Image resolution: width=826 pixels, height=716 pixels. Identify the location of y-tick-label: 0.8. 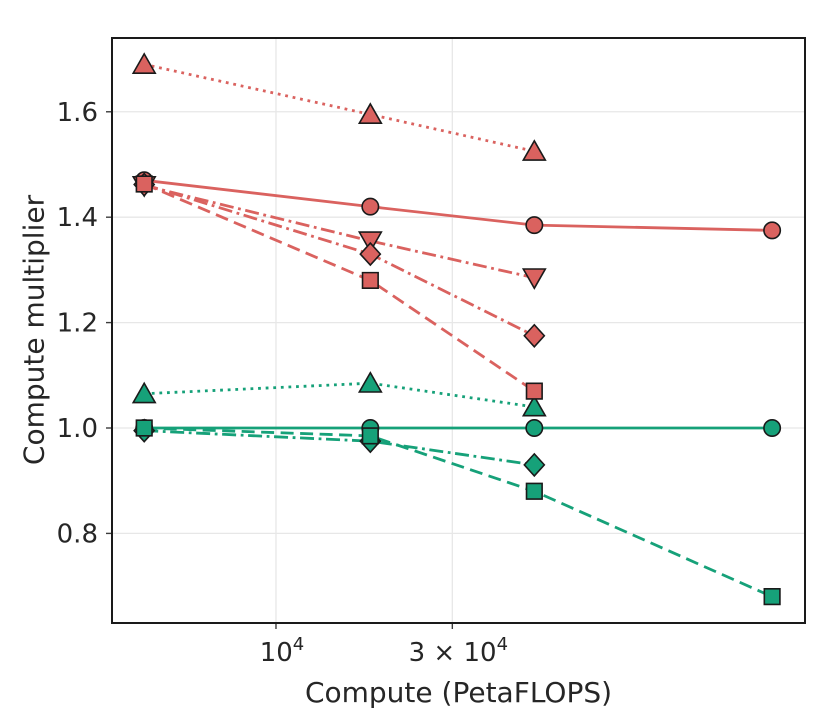
(77, 534).